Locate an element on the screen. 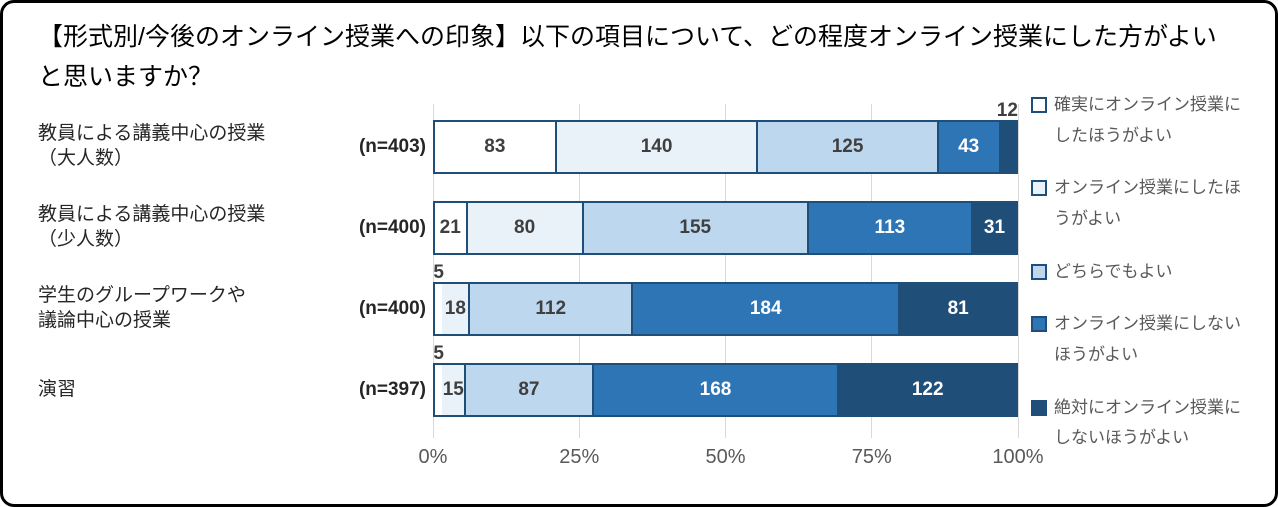 The width and height of the screenshot is (1278, 507). bar-segment: 168 is located at coordinates (714, 390).